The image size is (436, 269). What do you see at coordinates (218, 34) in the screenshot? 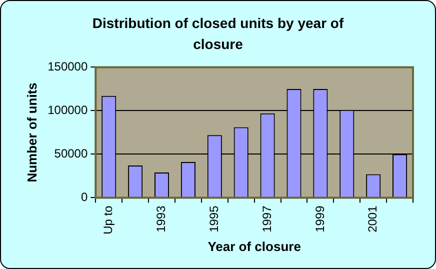
I see `chart-title: Distribution of closed units by year of closure` at bounding box center [218, 34].